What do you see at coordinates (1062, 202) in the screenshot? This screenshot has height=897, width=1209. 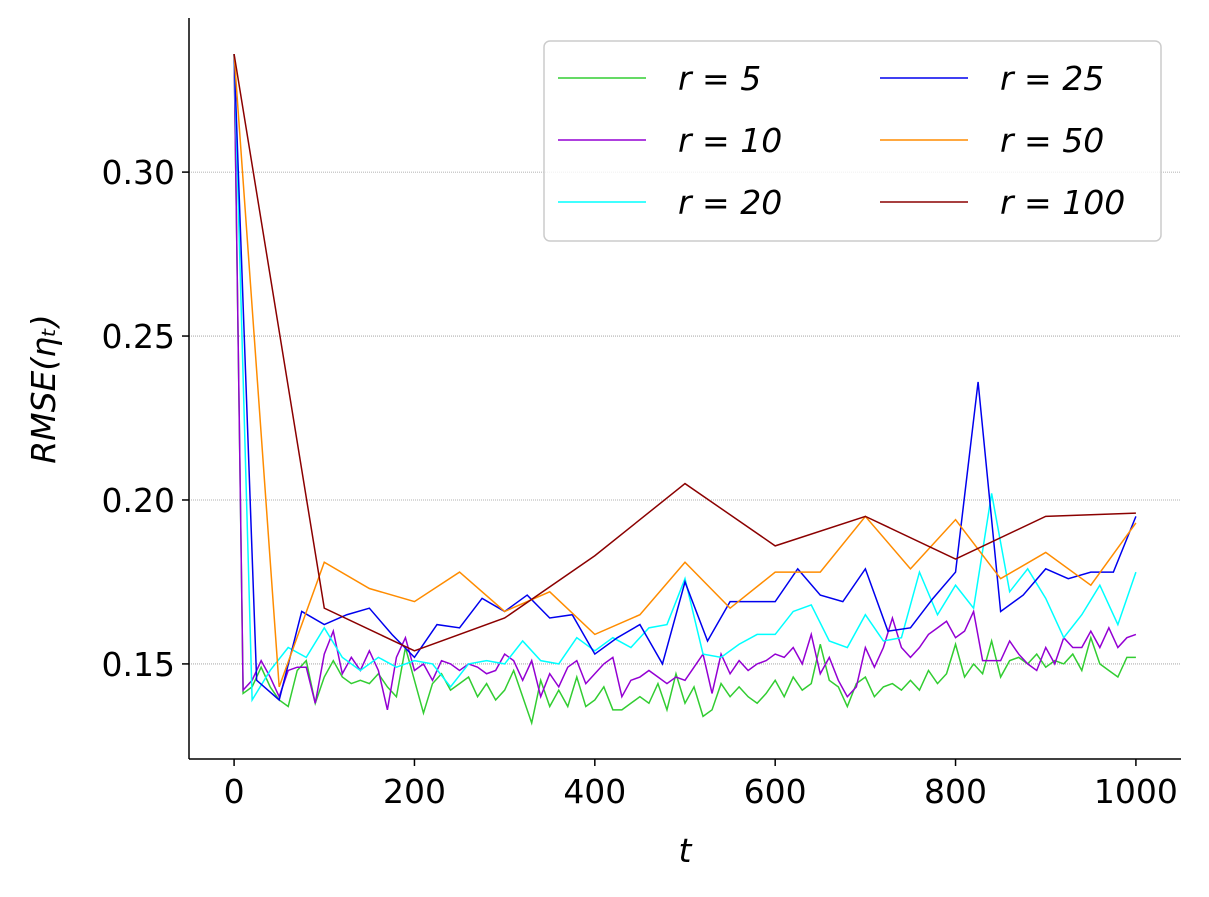 I see `legend-label: r = 100` at bounding box center [1062, 202].